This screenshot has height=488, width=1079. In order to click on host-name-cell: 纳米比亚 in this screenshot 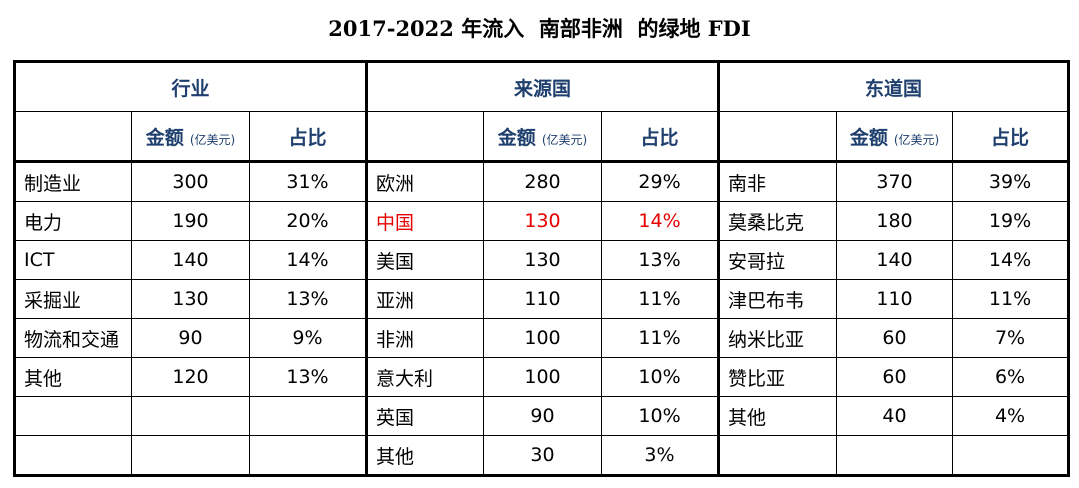, I will do `click(777, 338)`.